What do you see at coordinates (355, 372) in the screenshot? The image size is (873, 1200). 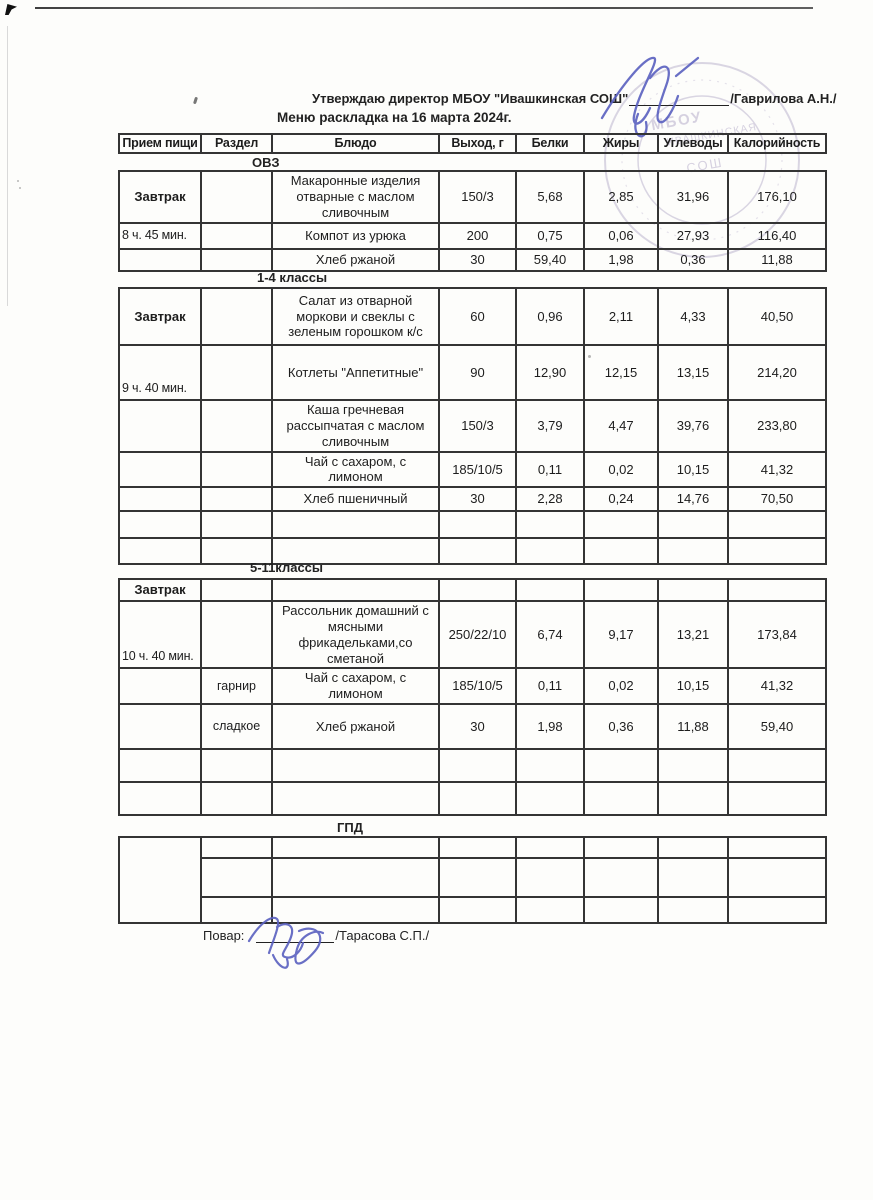 I see `cell-dish: Котлеты "Аппетитные"` at bounding box center [355, 372].